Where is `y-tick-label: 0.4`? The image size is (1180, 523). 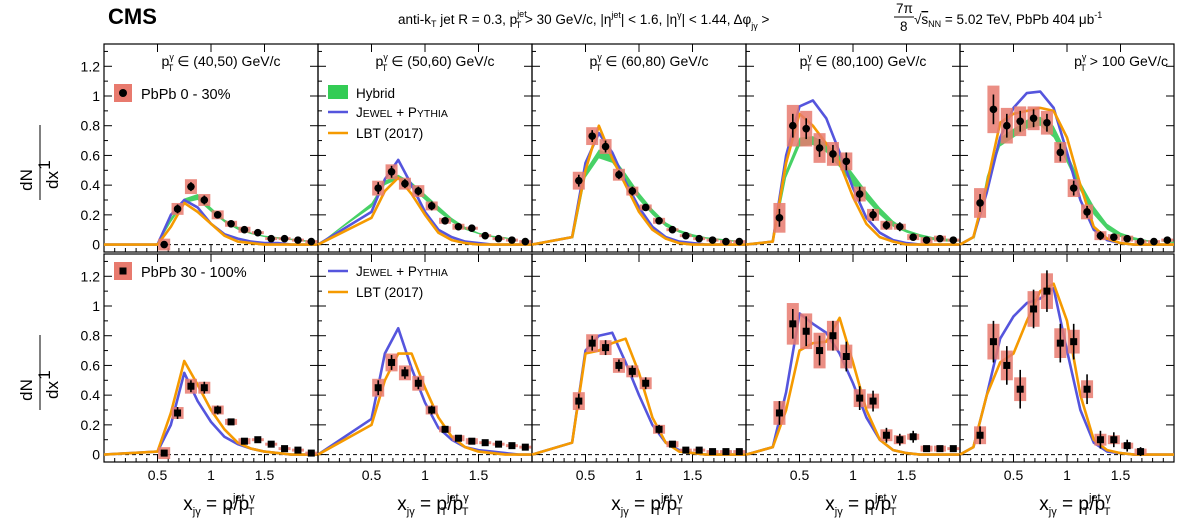 y-tick-label: 0.4 is located at coordinates (91, 395).